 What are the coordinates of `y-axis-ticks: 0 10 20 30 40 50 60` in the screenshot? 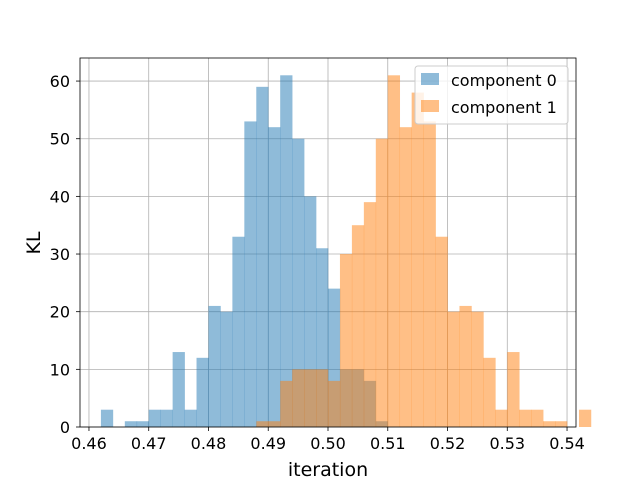 It's located at (65, 254).